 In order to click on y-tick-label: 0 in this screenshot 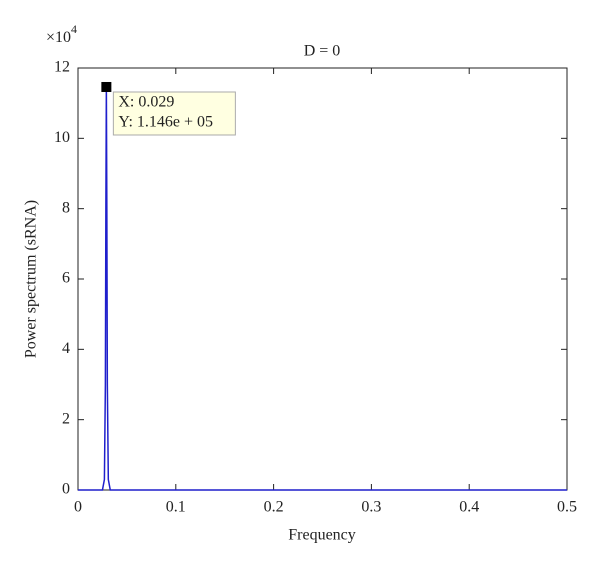, I will do `click(66, 489)`.